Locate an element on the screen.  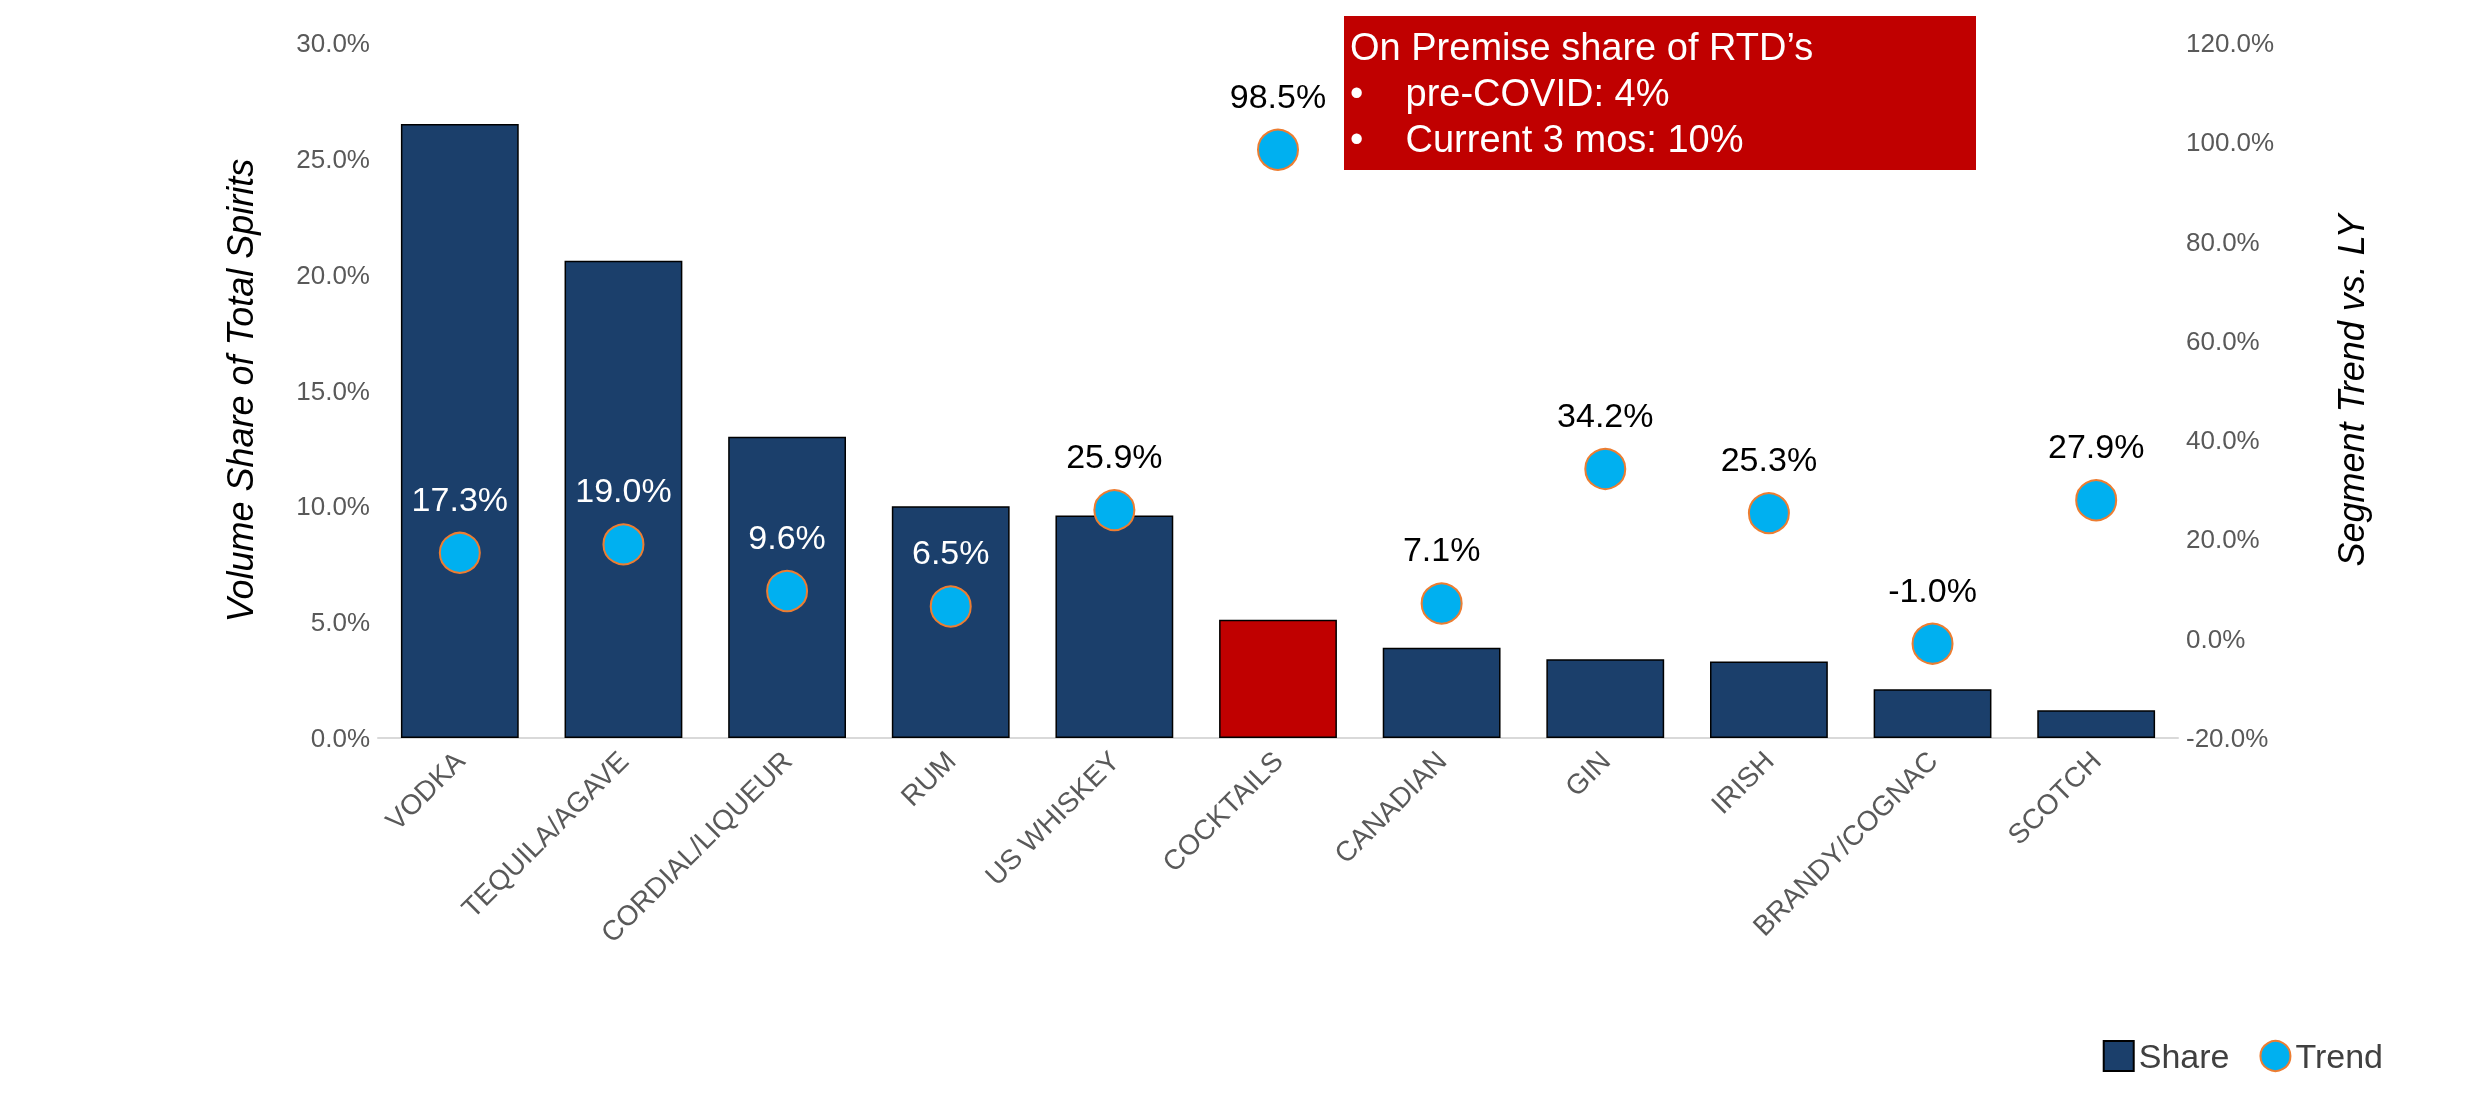
annotation: On Premise share of RTD’s is located at coordinates (1582, 47).